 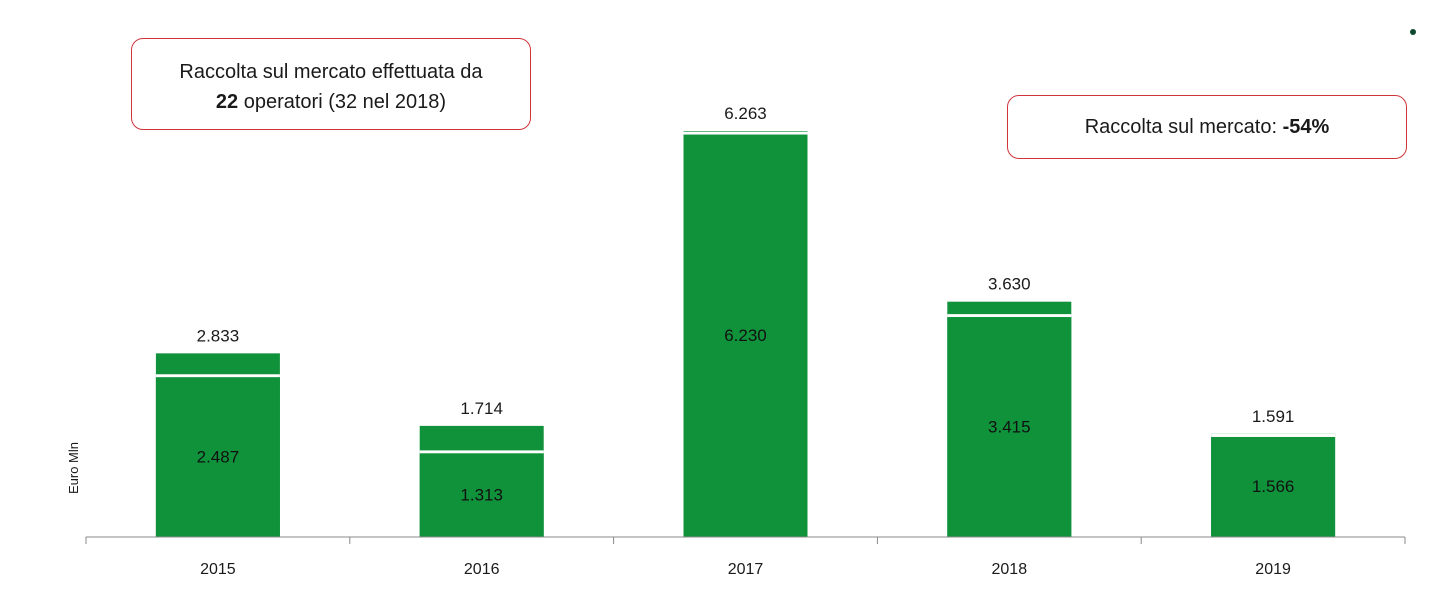 What do you see at coordinates (218, 569) in the screenshot?
I see `x-tick-label: 2015` at bounding box center [218, 569].